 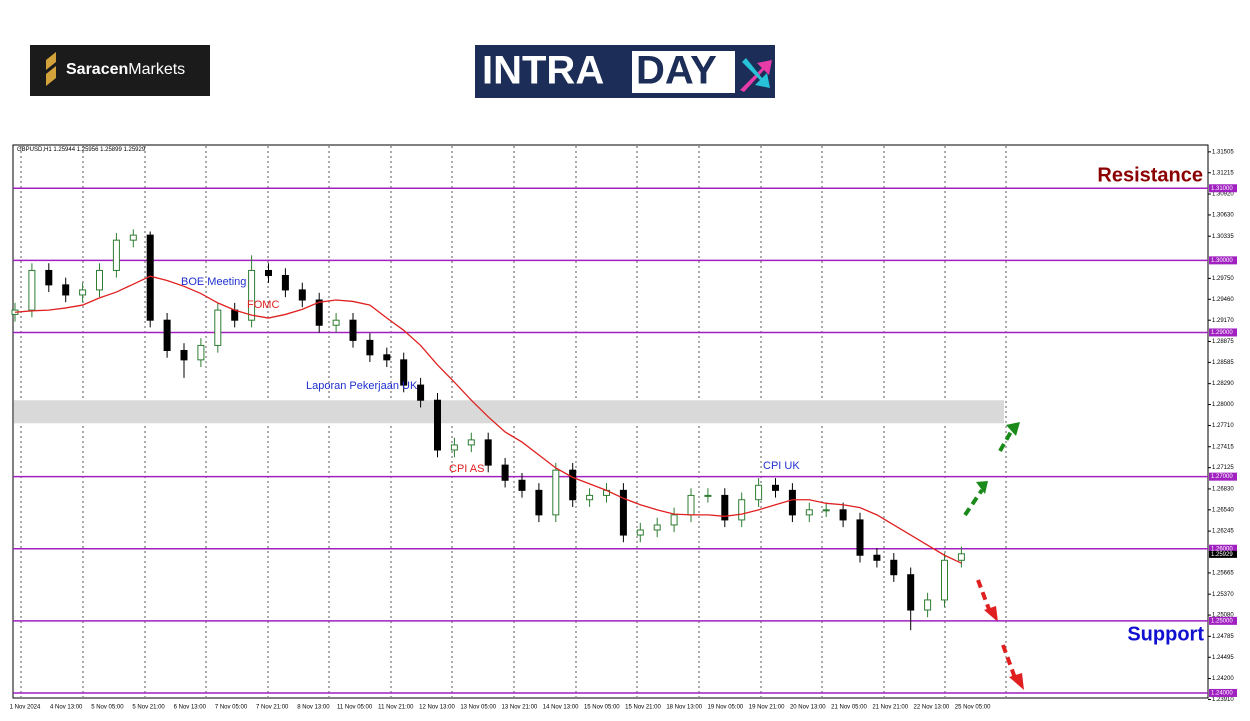 What do you see at coordinates (756, 73) in the screenshot?
I see `arrow-icon` at bounding box center [756, 73].